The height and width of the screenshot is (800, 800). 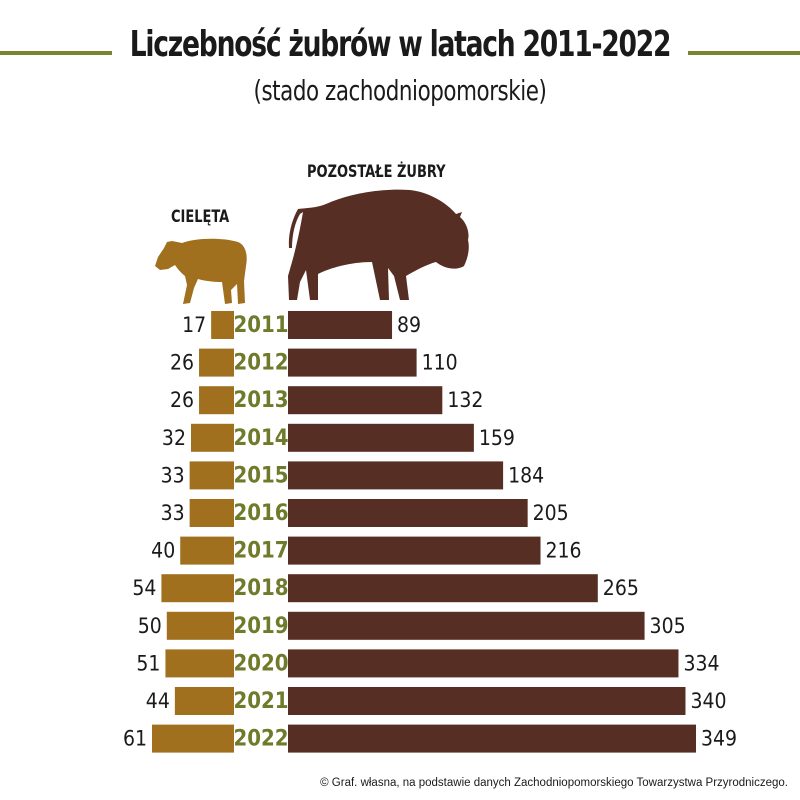 What do you see at coordinates (260, 739) in the screenshot?
I see `year-label: 2022` at bounding box center [260, 739].